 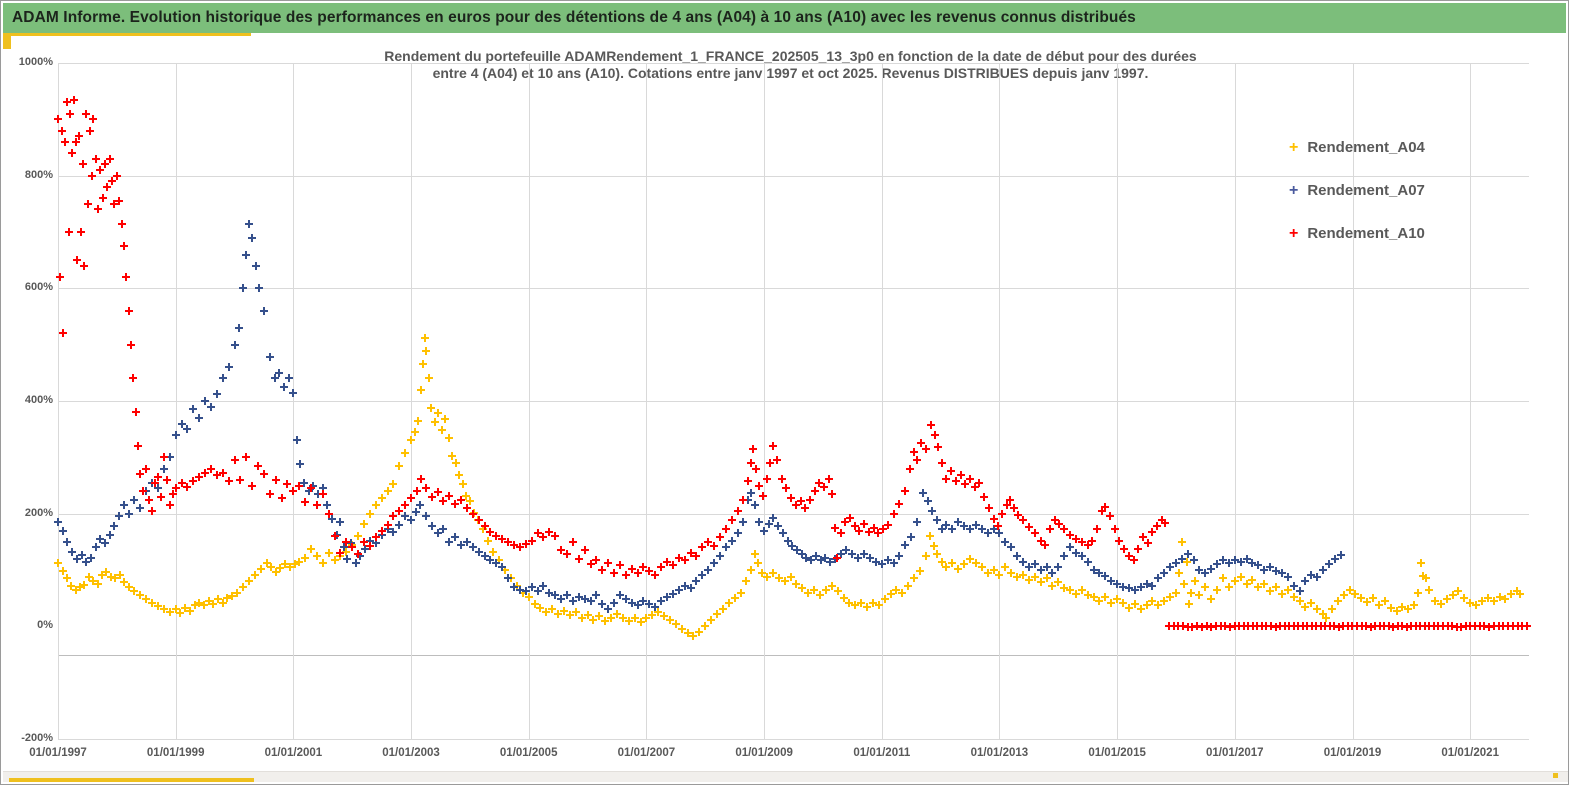 What do you see at coordinates (58, 753) in the screenshot?
I see `x-tick-label: 01/01/1997` at bounding box center [58, 753].